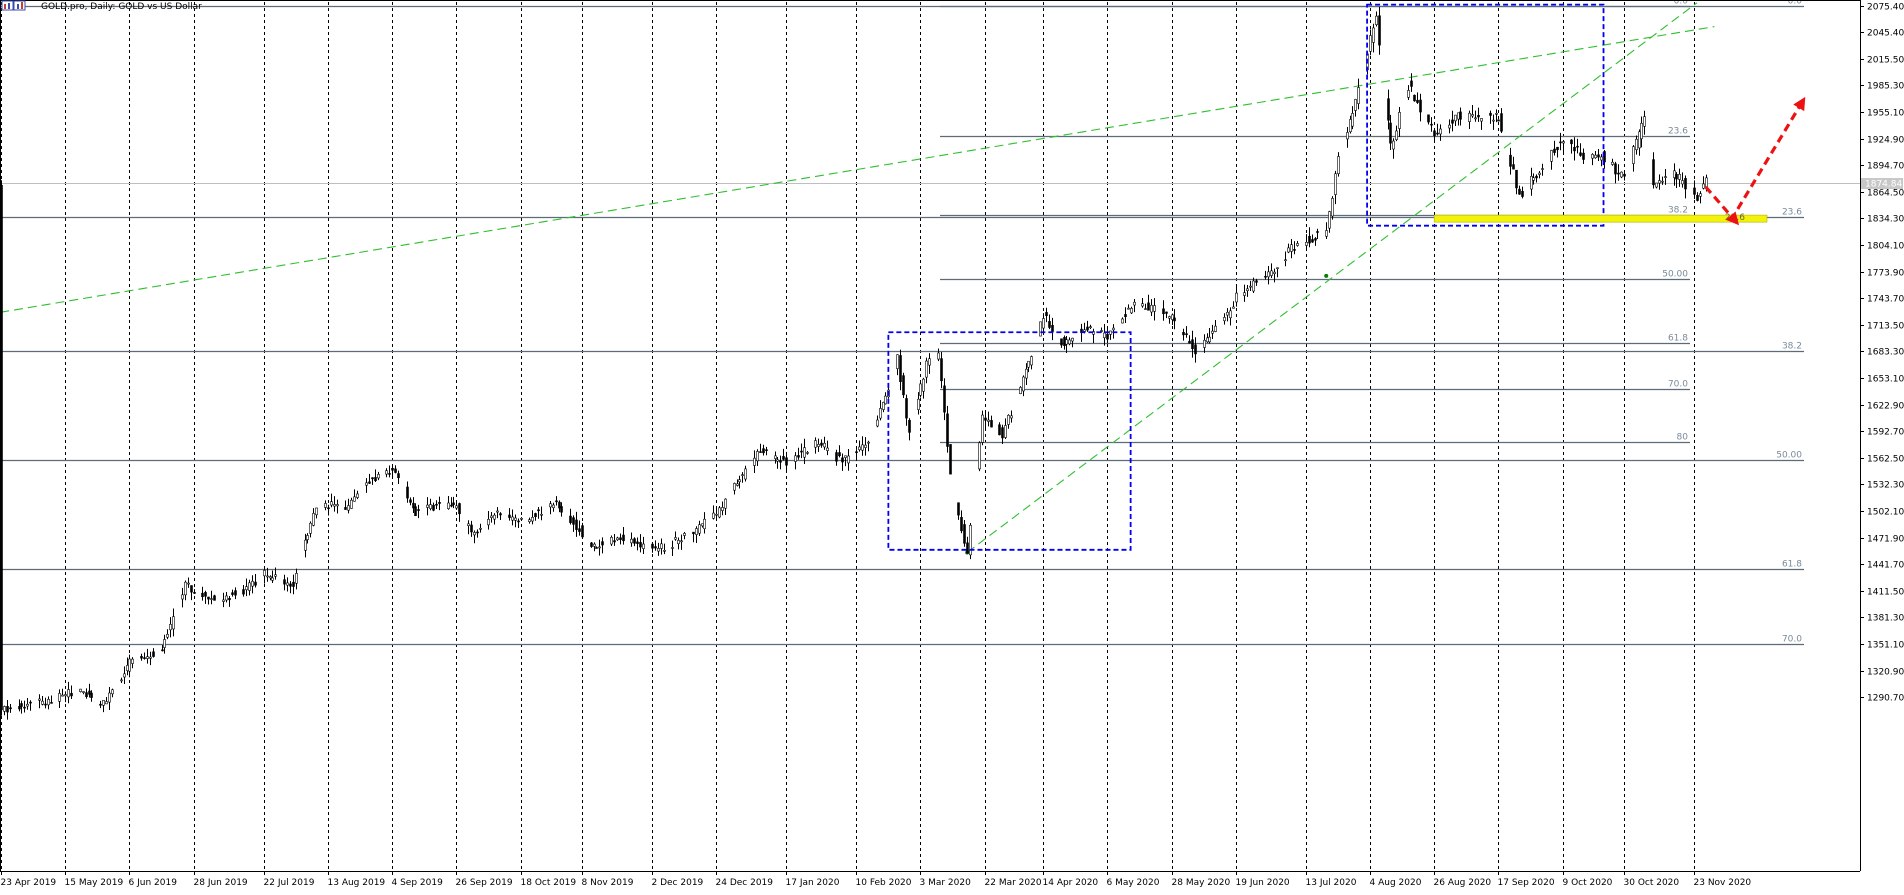  I want to click on y-tick-label: 1562.50, so click(1885, 460).